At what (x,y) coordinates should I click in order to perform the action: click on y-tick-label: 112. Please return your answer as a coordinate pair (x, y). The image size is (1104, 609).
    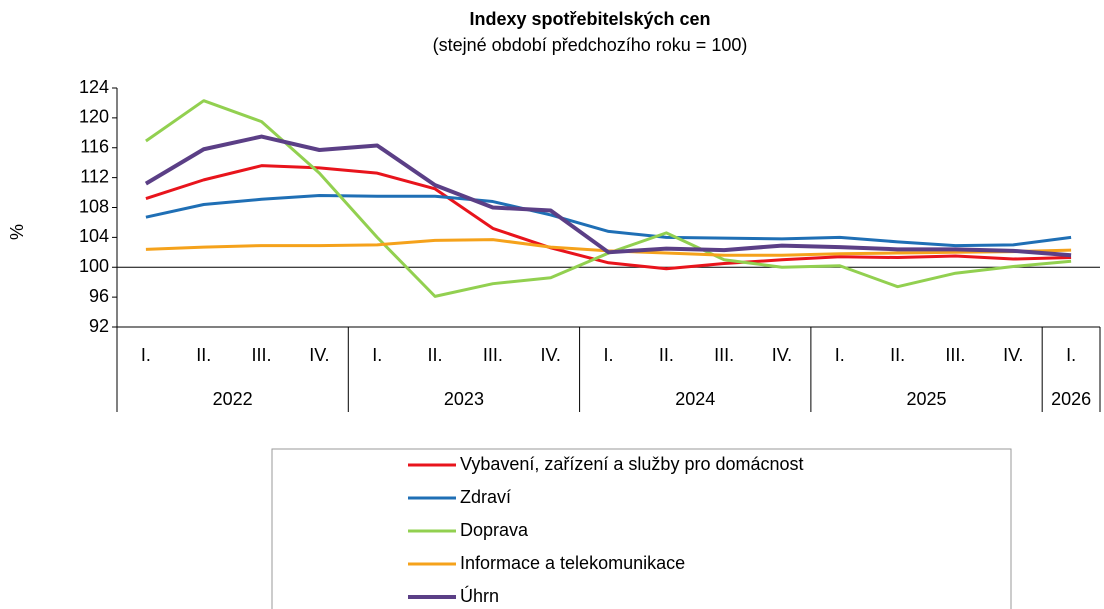
    Looking at the image, I should click on (94, 176).